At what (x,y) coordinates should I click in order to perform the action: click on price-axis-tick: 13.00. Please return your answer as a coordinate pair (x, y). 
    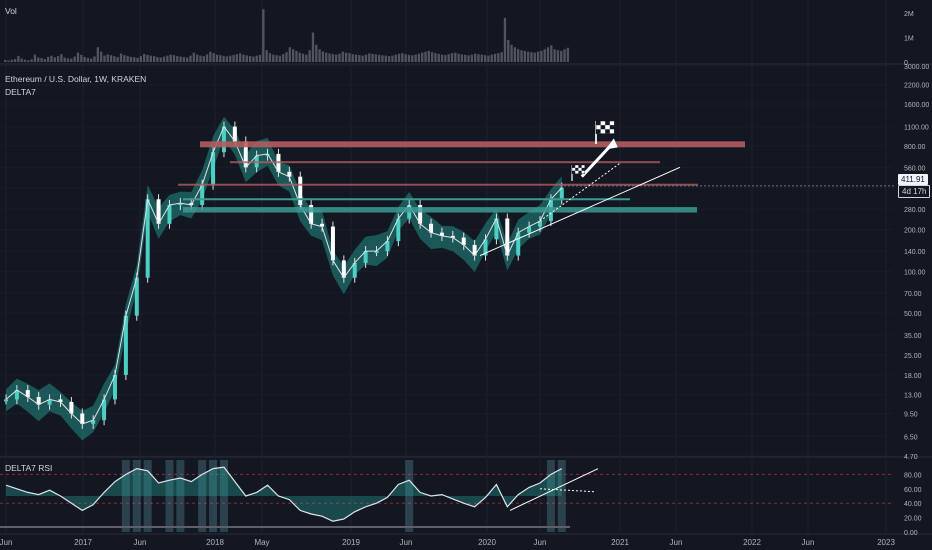
    Looking at the image, I should click on (913, 396).